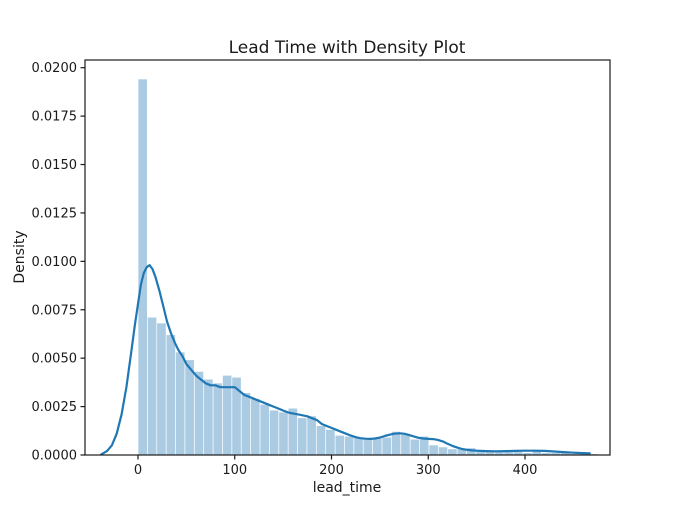 The image size is (682, 511). I want to click on y-tick-label: 0.0050, so click(55, 359).